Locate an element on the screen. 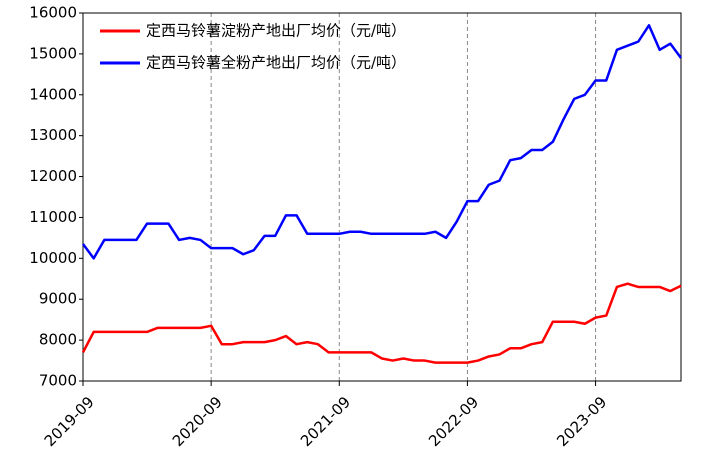 The image size is (709, 473). y-tick-label: 8000 is located at coordinates (58, 340).